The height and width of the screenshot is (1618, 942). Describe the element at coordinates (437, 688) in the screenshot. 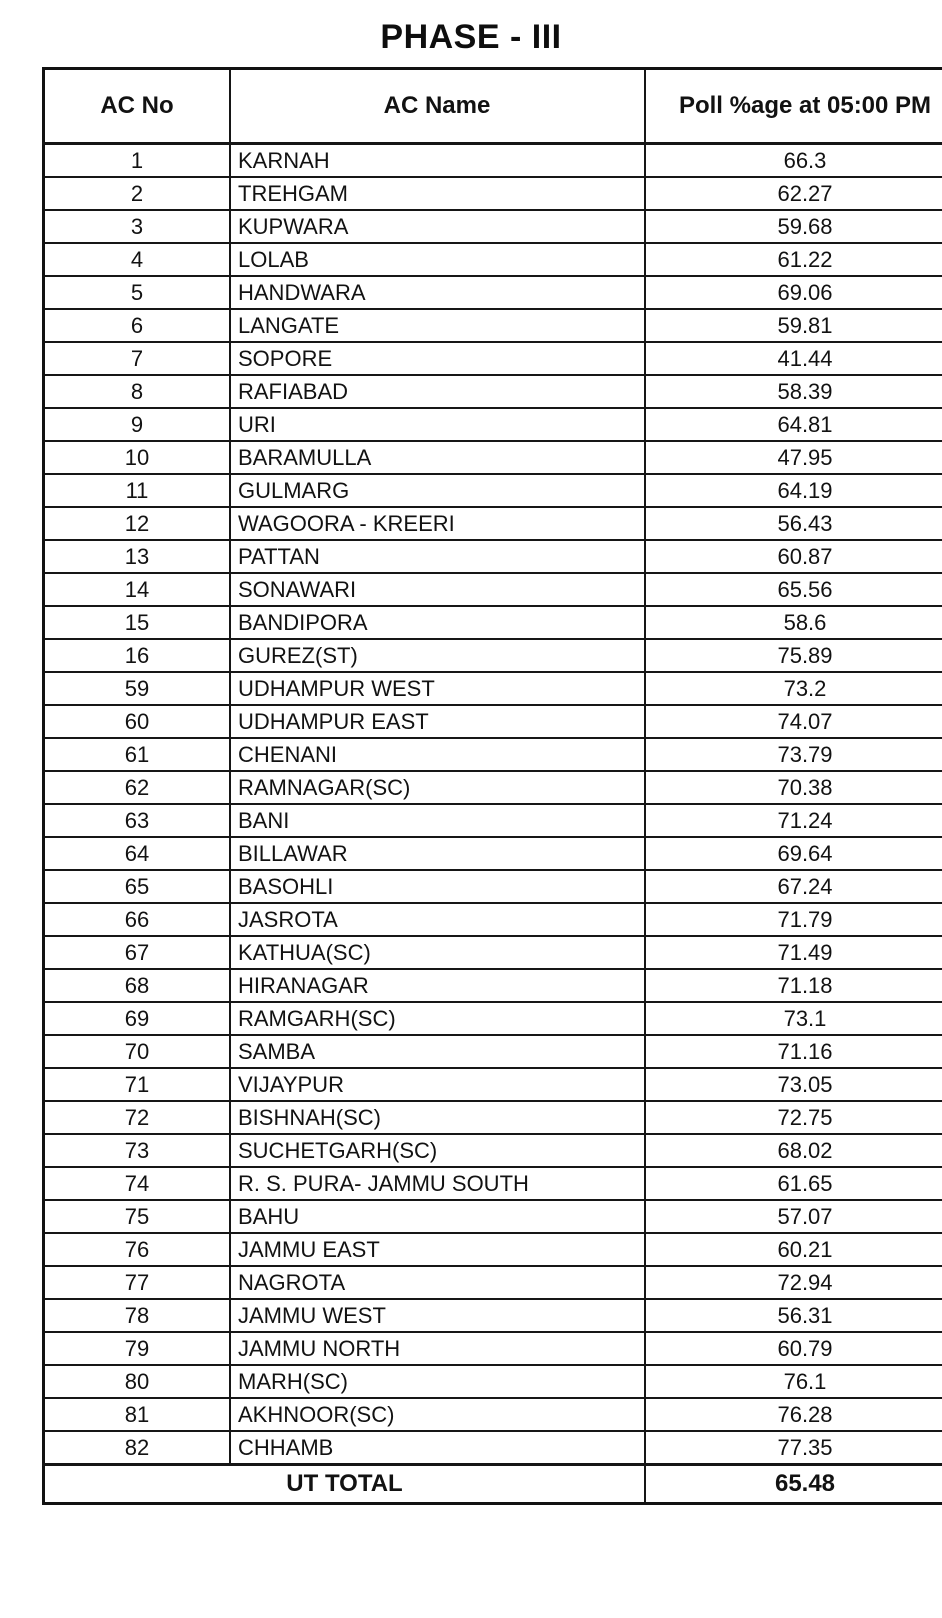

I see `ac-name-cell: UDHAMPUR WEST` at that location.